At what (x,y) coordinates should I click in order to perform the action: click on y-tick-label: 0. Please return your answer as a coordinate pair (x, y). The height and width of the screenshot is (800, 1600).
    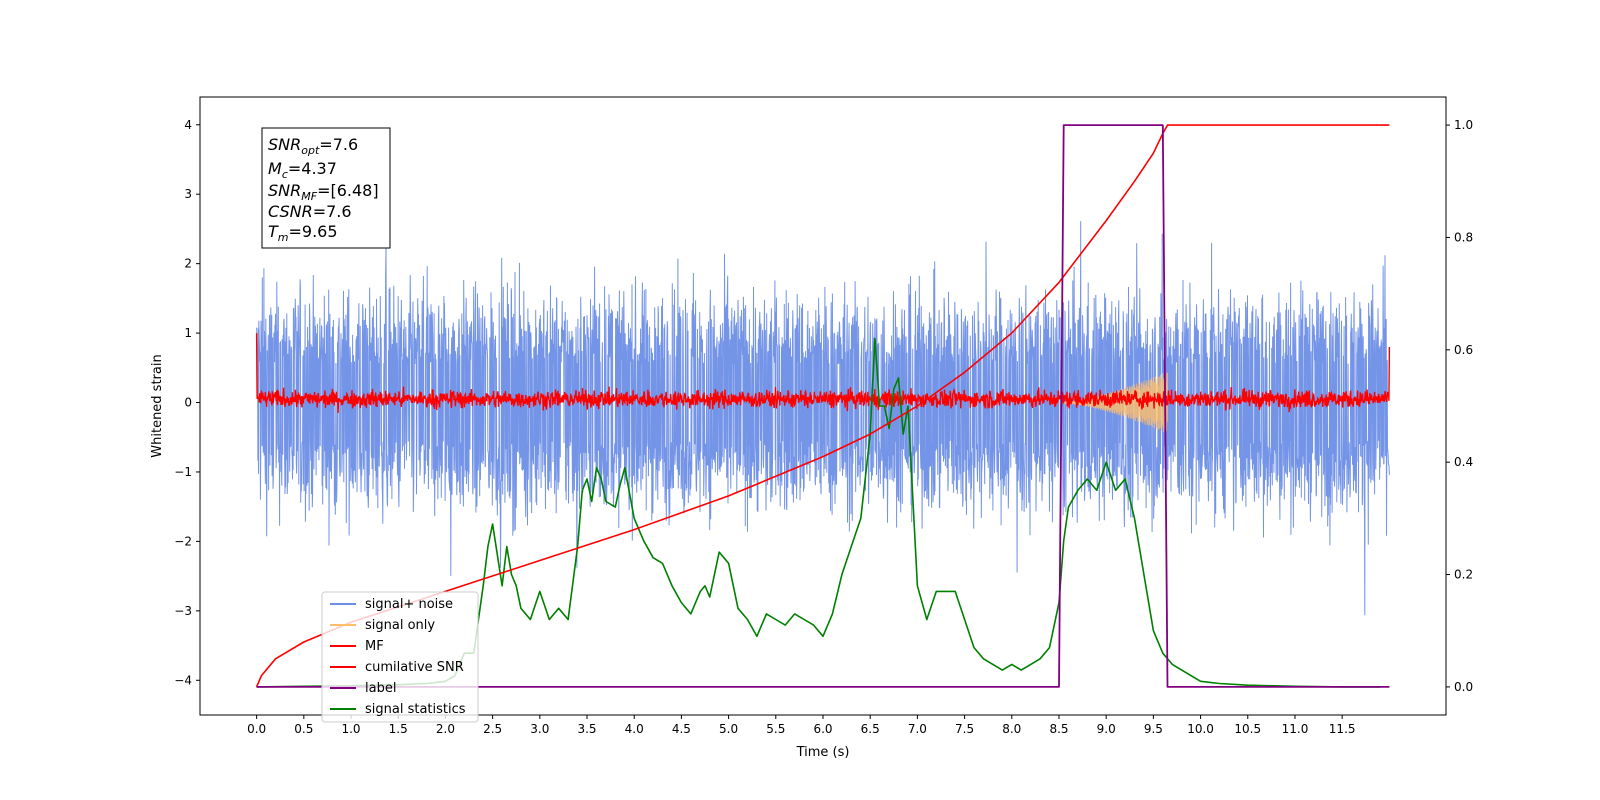
    Looking at the image, I should click on (188, 403).